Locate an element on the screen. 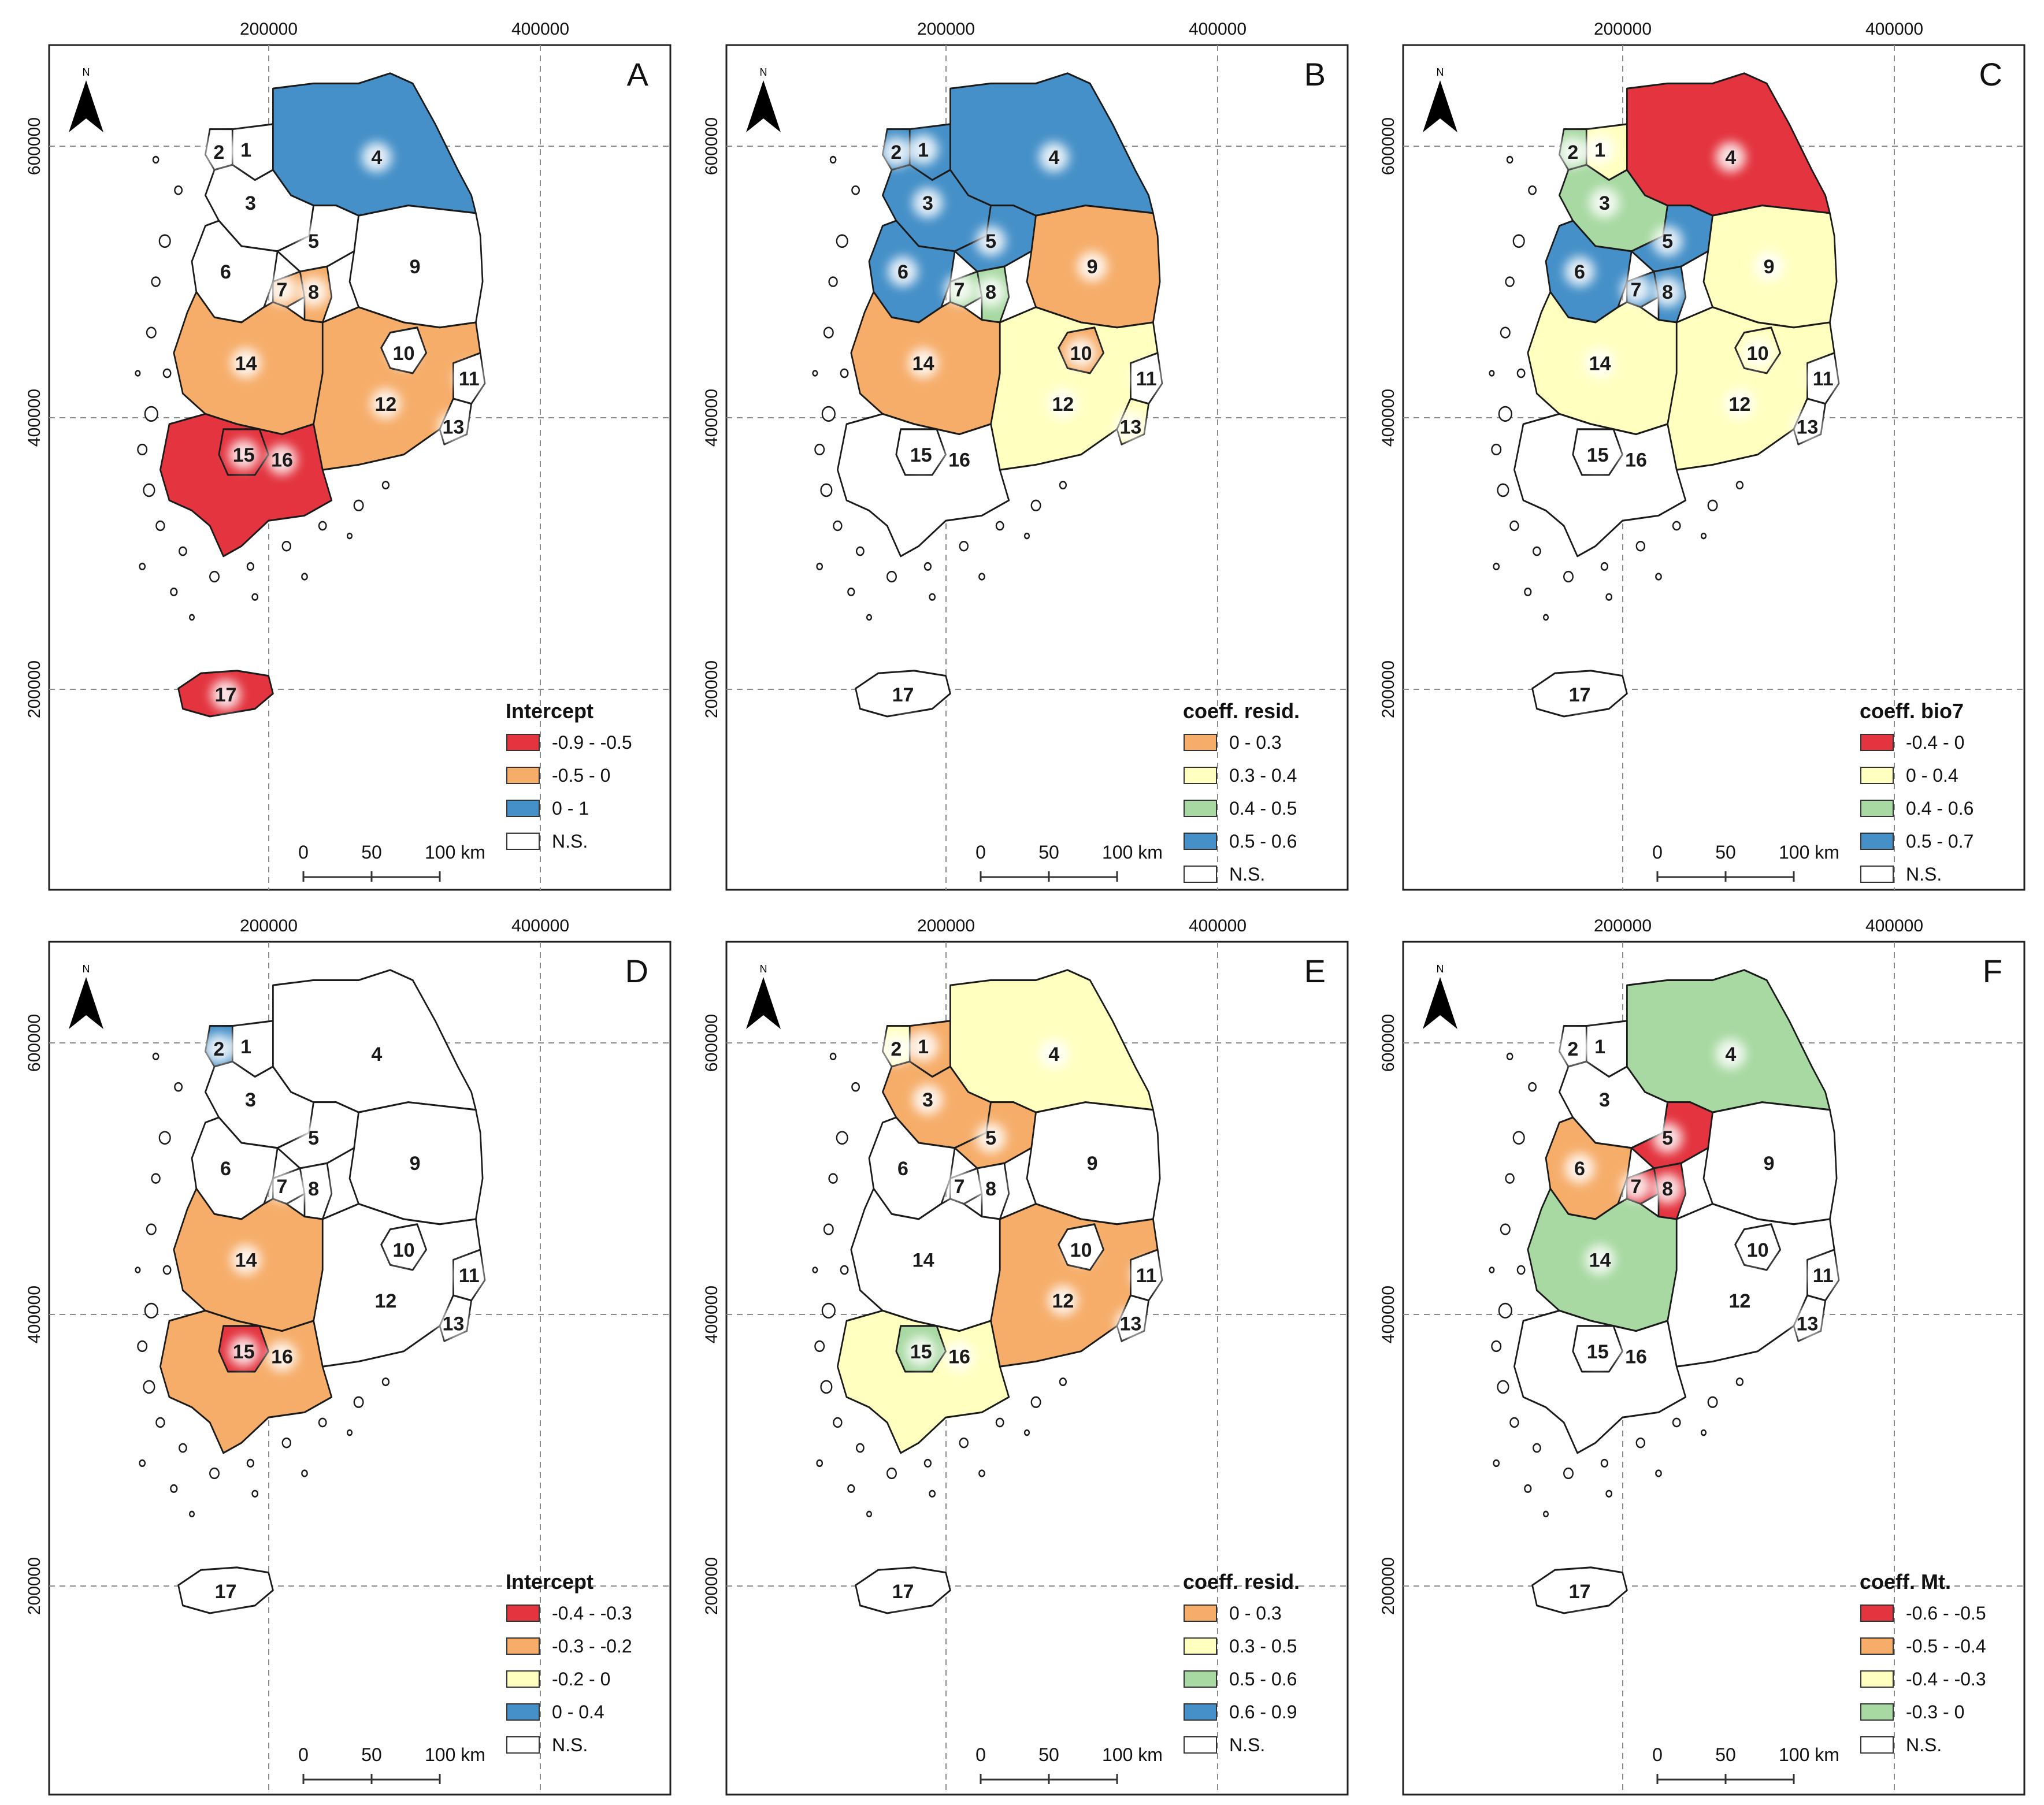  scale-tick-label: 50 is located at coordinates (371, 852).